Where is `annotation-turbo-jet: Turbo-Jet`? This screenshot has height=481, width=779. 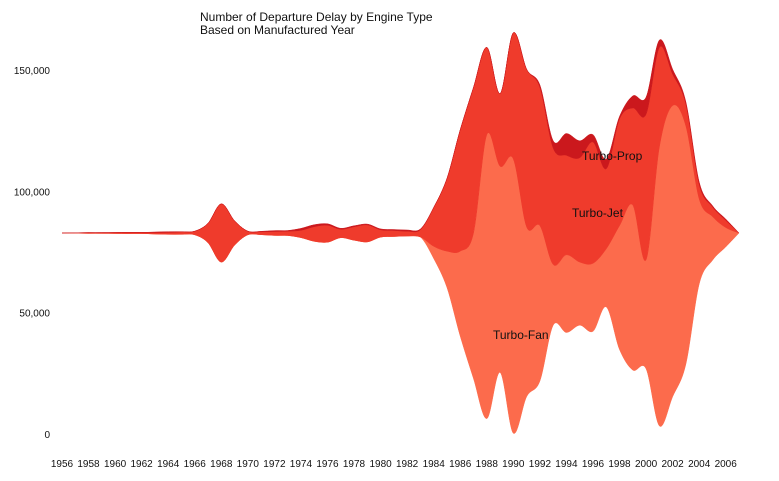 annotation-turbo-jet: Turbo-Jet is located at coordinates (598, 213).